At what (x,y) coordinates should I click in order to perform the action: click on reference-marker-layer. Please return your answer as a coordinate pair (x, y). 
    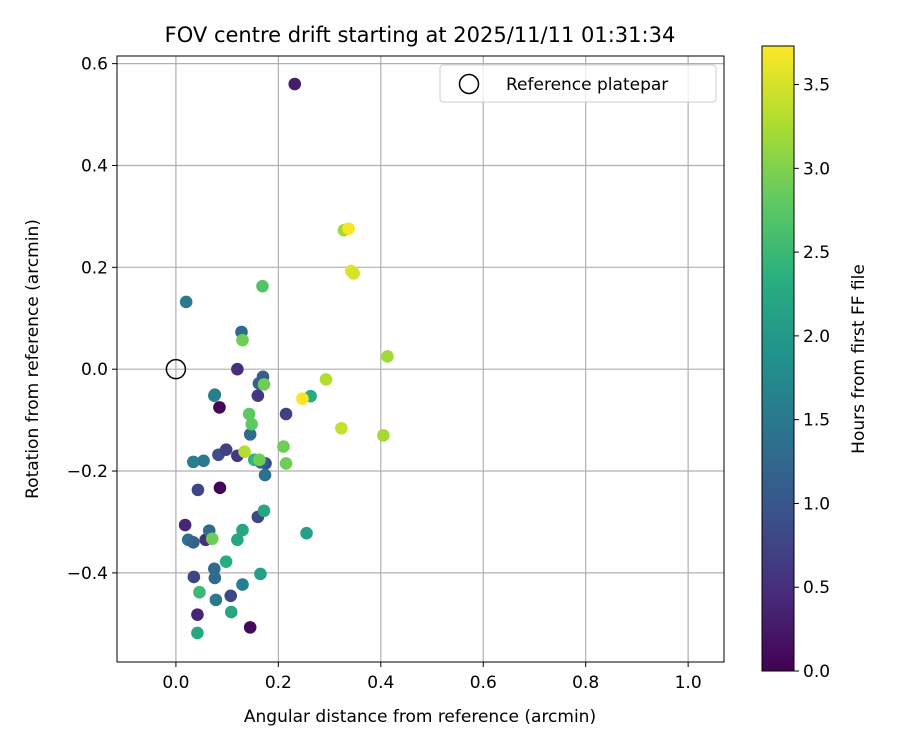
    Looking at the image, I should click on (176, 369).